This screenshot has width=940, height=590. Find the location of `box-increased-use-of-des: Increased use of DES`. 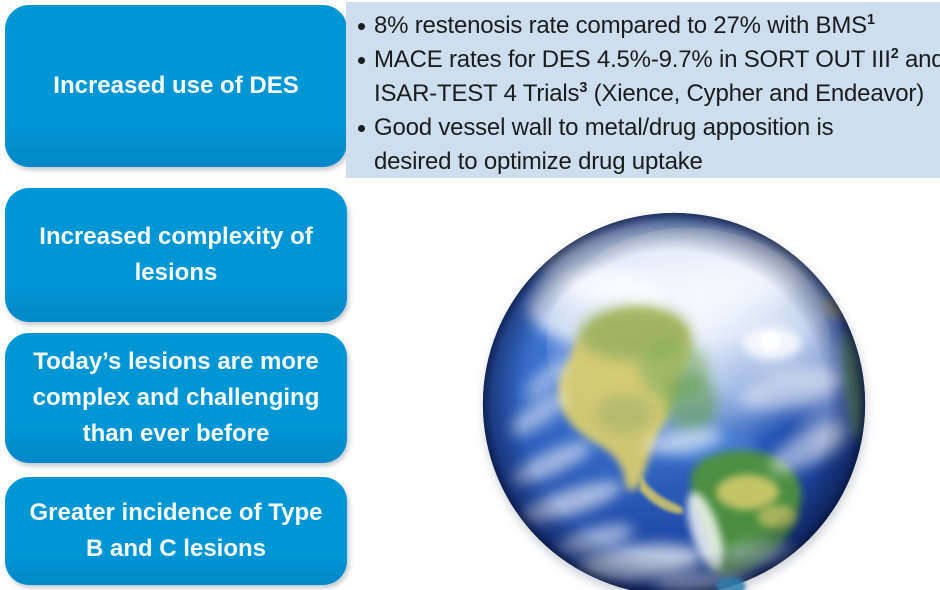

box-increased-use-of-des: Increased use of DES is located at coordinates (176, 86).